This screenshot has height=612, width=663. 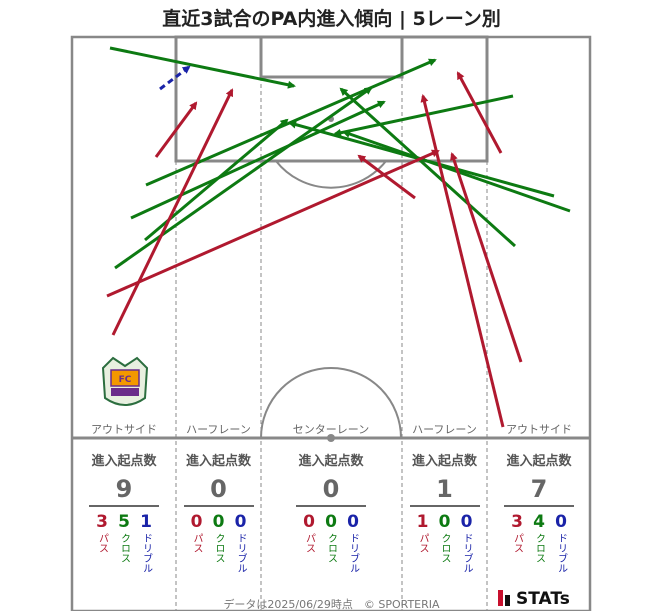 I want to click on lane-label-left-outside: アウトサイド, so click(x=124, y=429).